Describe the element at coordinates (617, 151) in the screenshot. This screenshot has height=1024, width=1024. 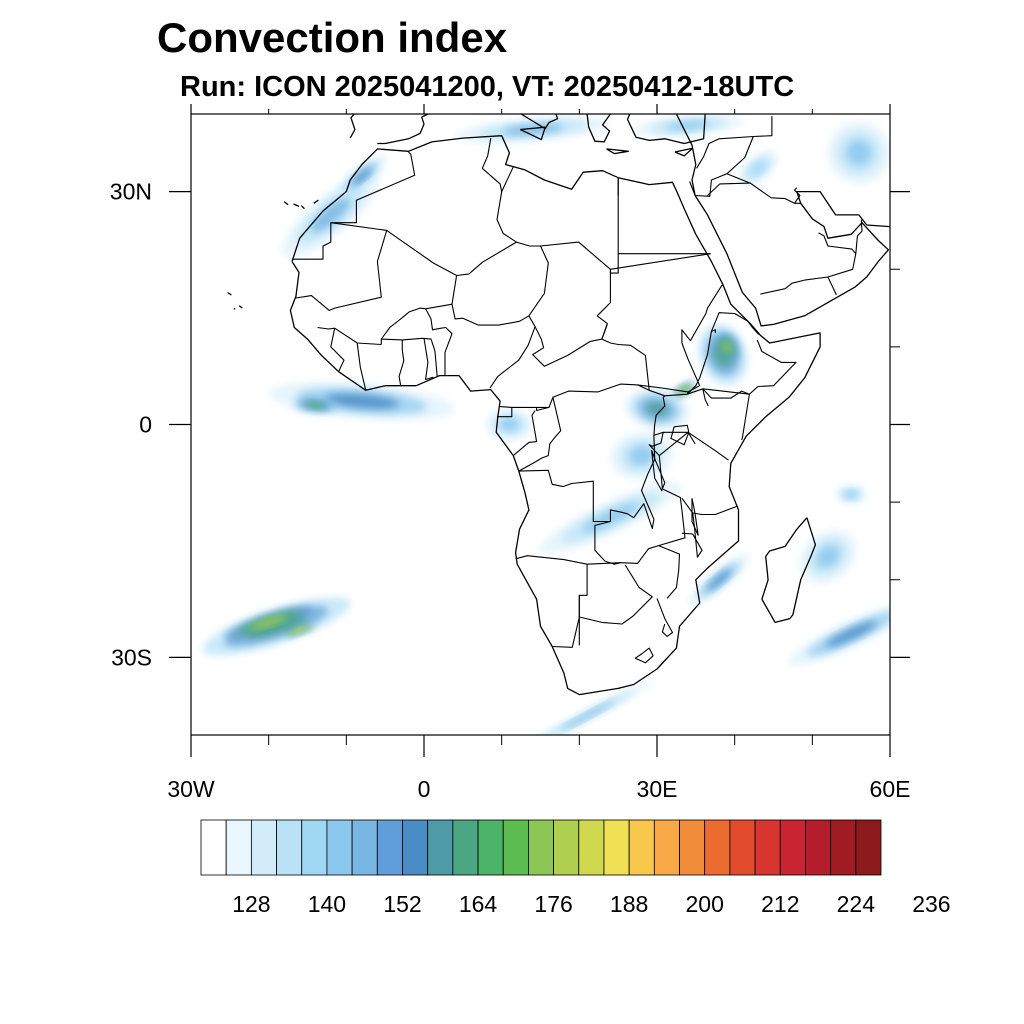
I see `crete-coastline` at that location.